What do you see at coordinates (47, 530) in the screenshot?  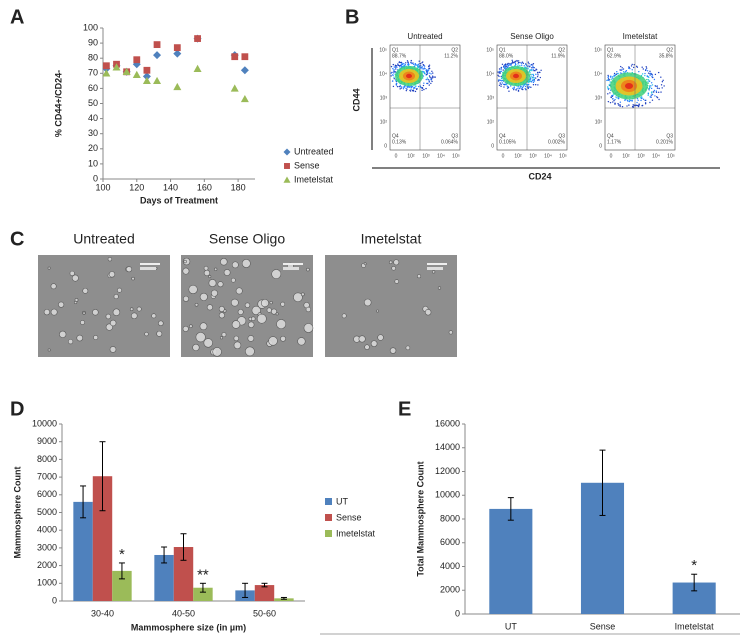 I see `y-tick-label: 4000` at bounding box center [47, 530].